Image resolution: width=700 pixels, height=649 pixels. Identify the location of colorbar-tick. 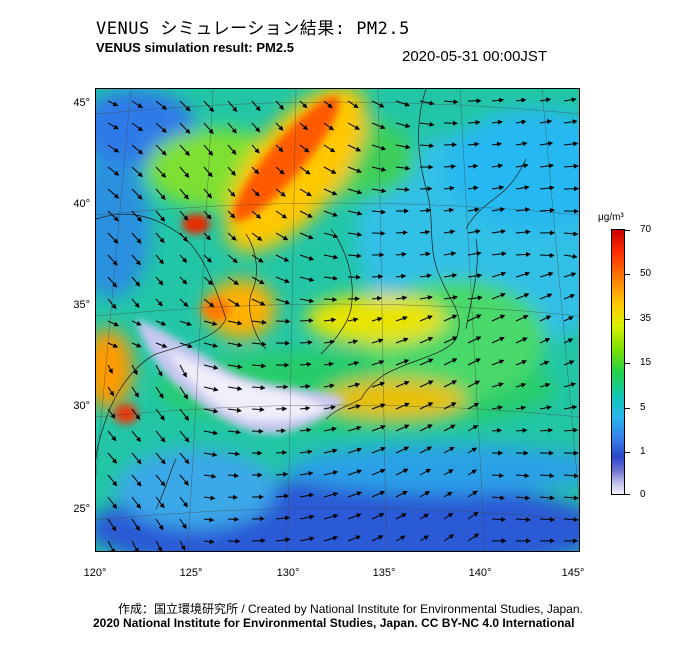
(627, 494).